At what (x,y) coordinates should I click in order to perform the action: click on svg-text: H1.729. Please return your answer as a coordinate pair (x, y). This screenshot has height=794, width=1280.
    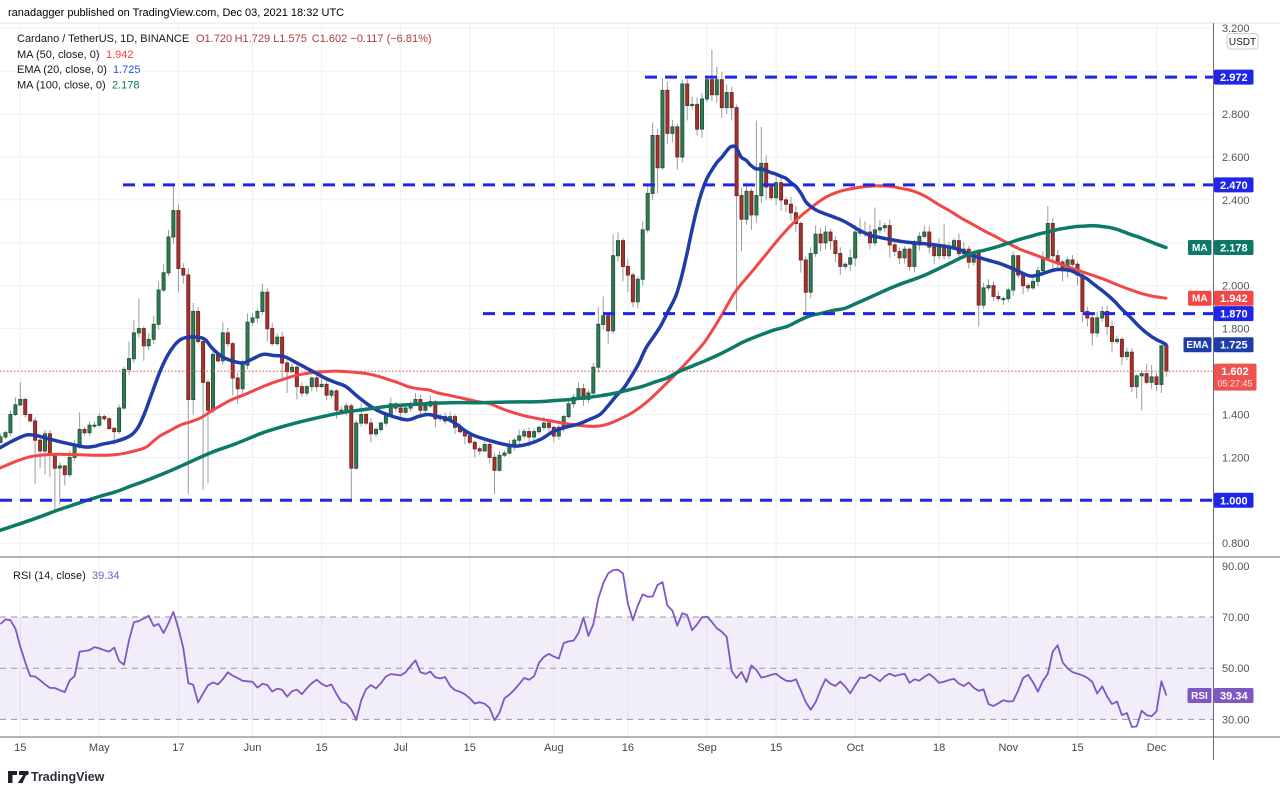
    Looking at the image, I should click on (252, 39).